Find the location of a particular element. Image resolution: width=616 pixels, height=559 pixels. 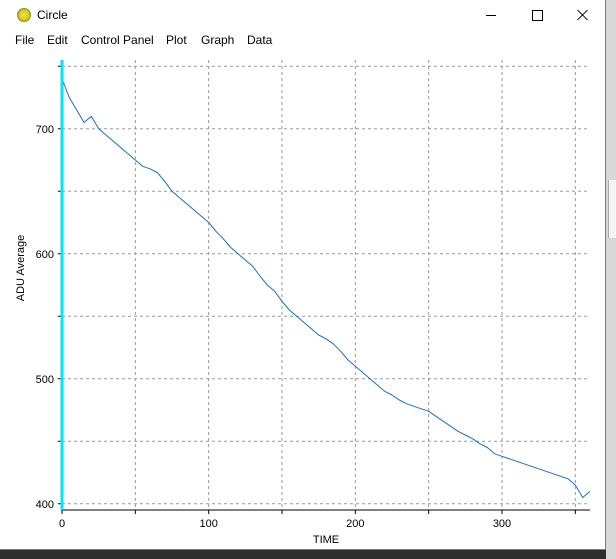

close-button is located at coordinates (583, 15).